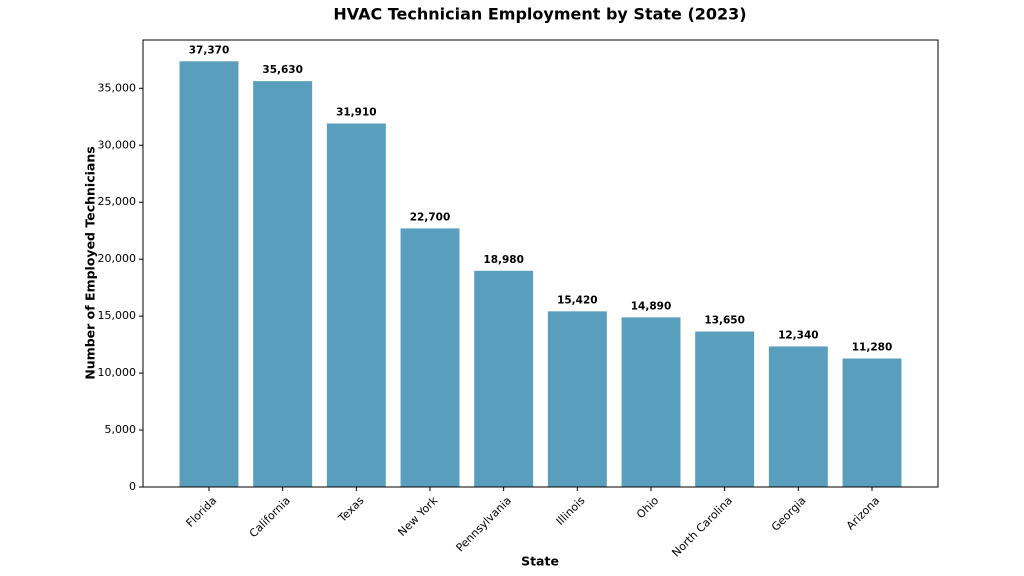  What do you see at coordinates (863, 513) in the screenshot?
I see `x-tick-label: Arizona` at bounding box center [863, 513].